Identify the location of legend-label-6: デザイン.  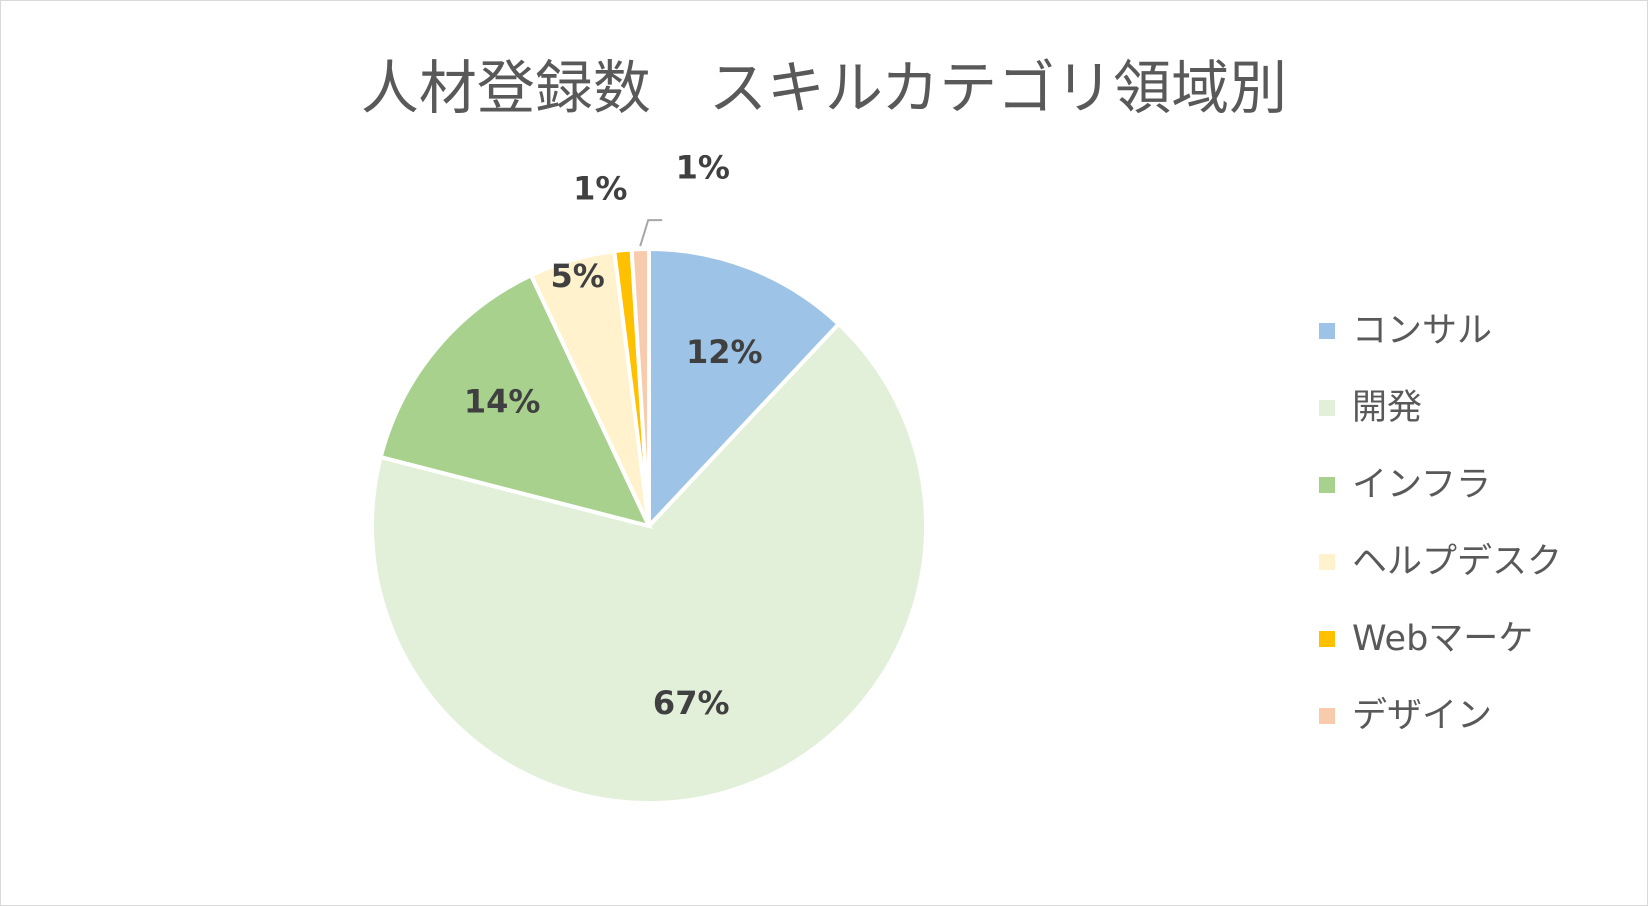
(1422, 716).